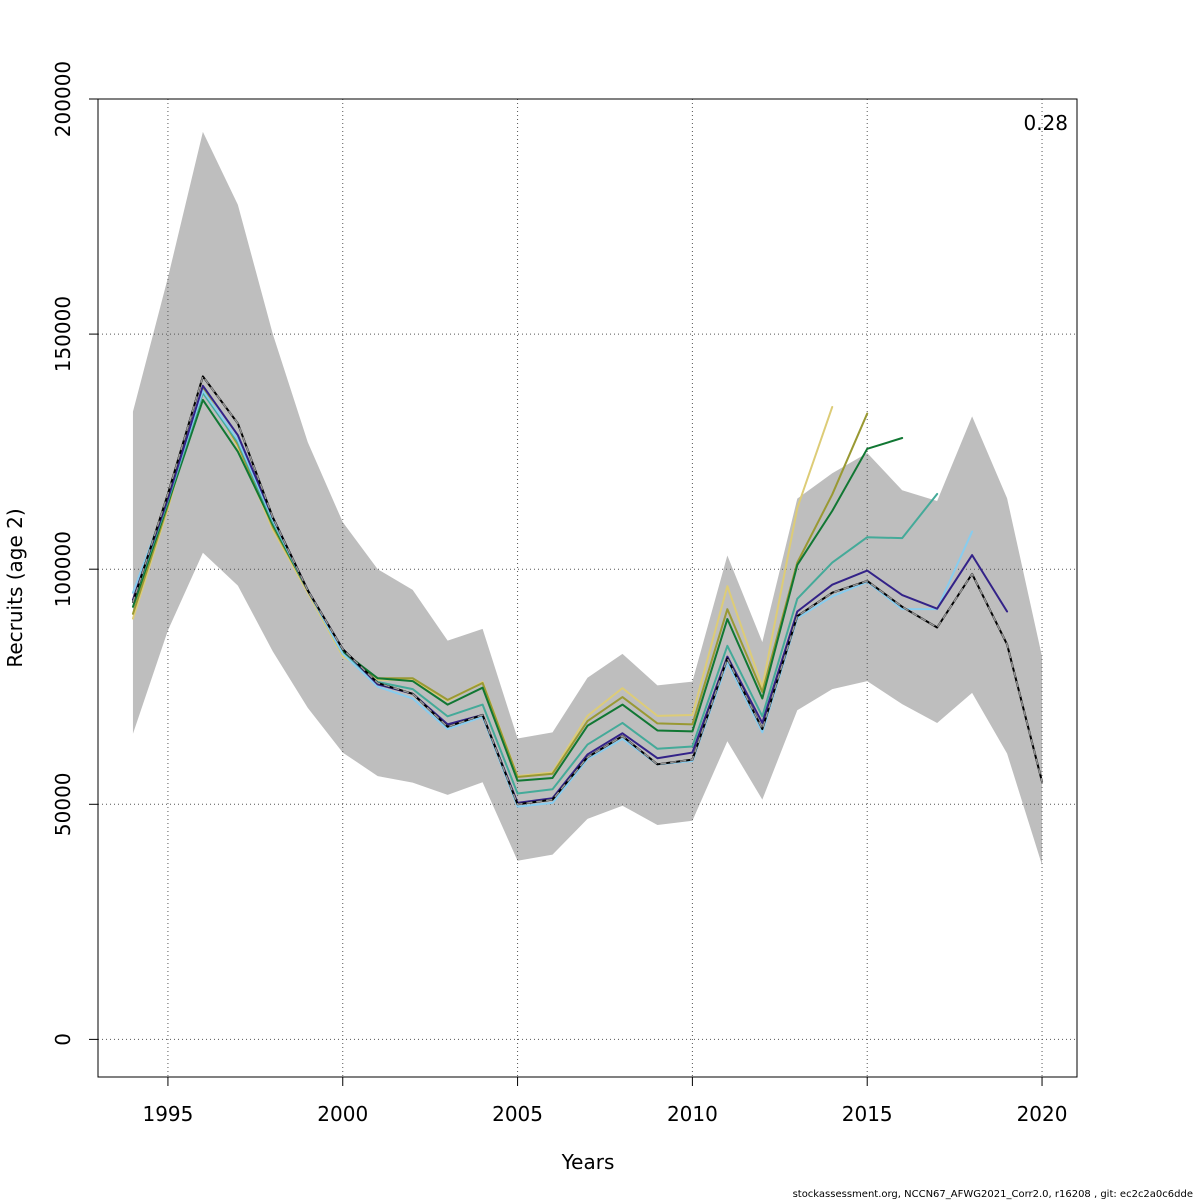  Describe the element at coordinates (342, 1114) in the screenshot. I see `x-tick-label: 2000` at that location.